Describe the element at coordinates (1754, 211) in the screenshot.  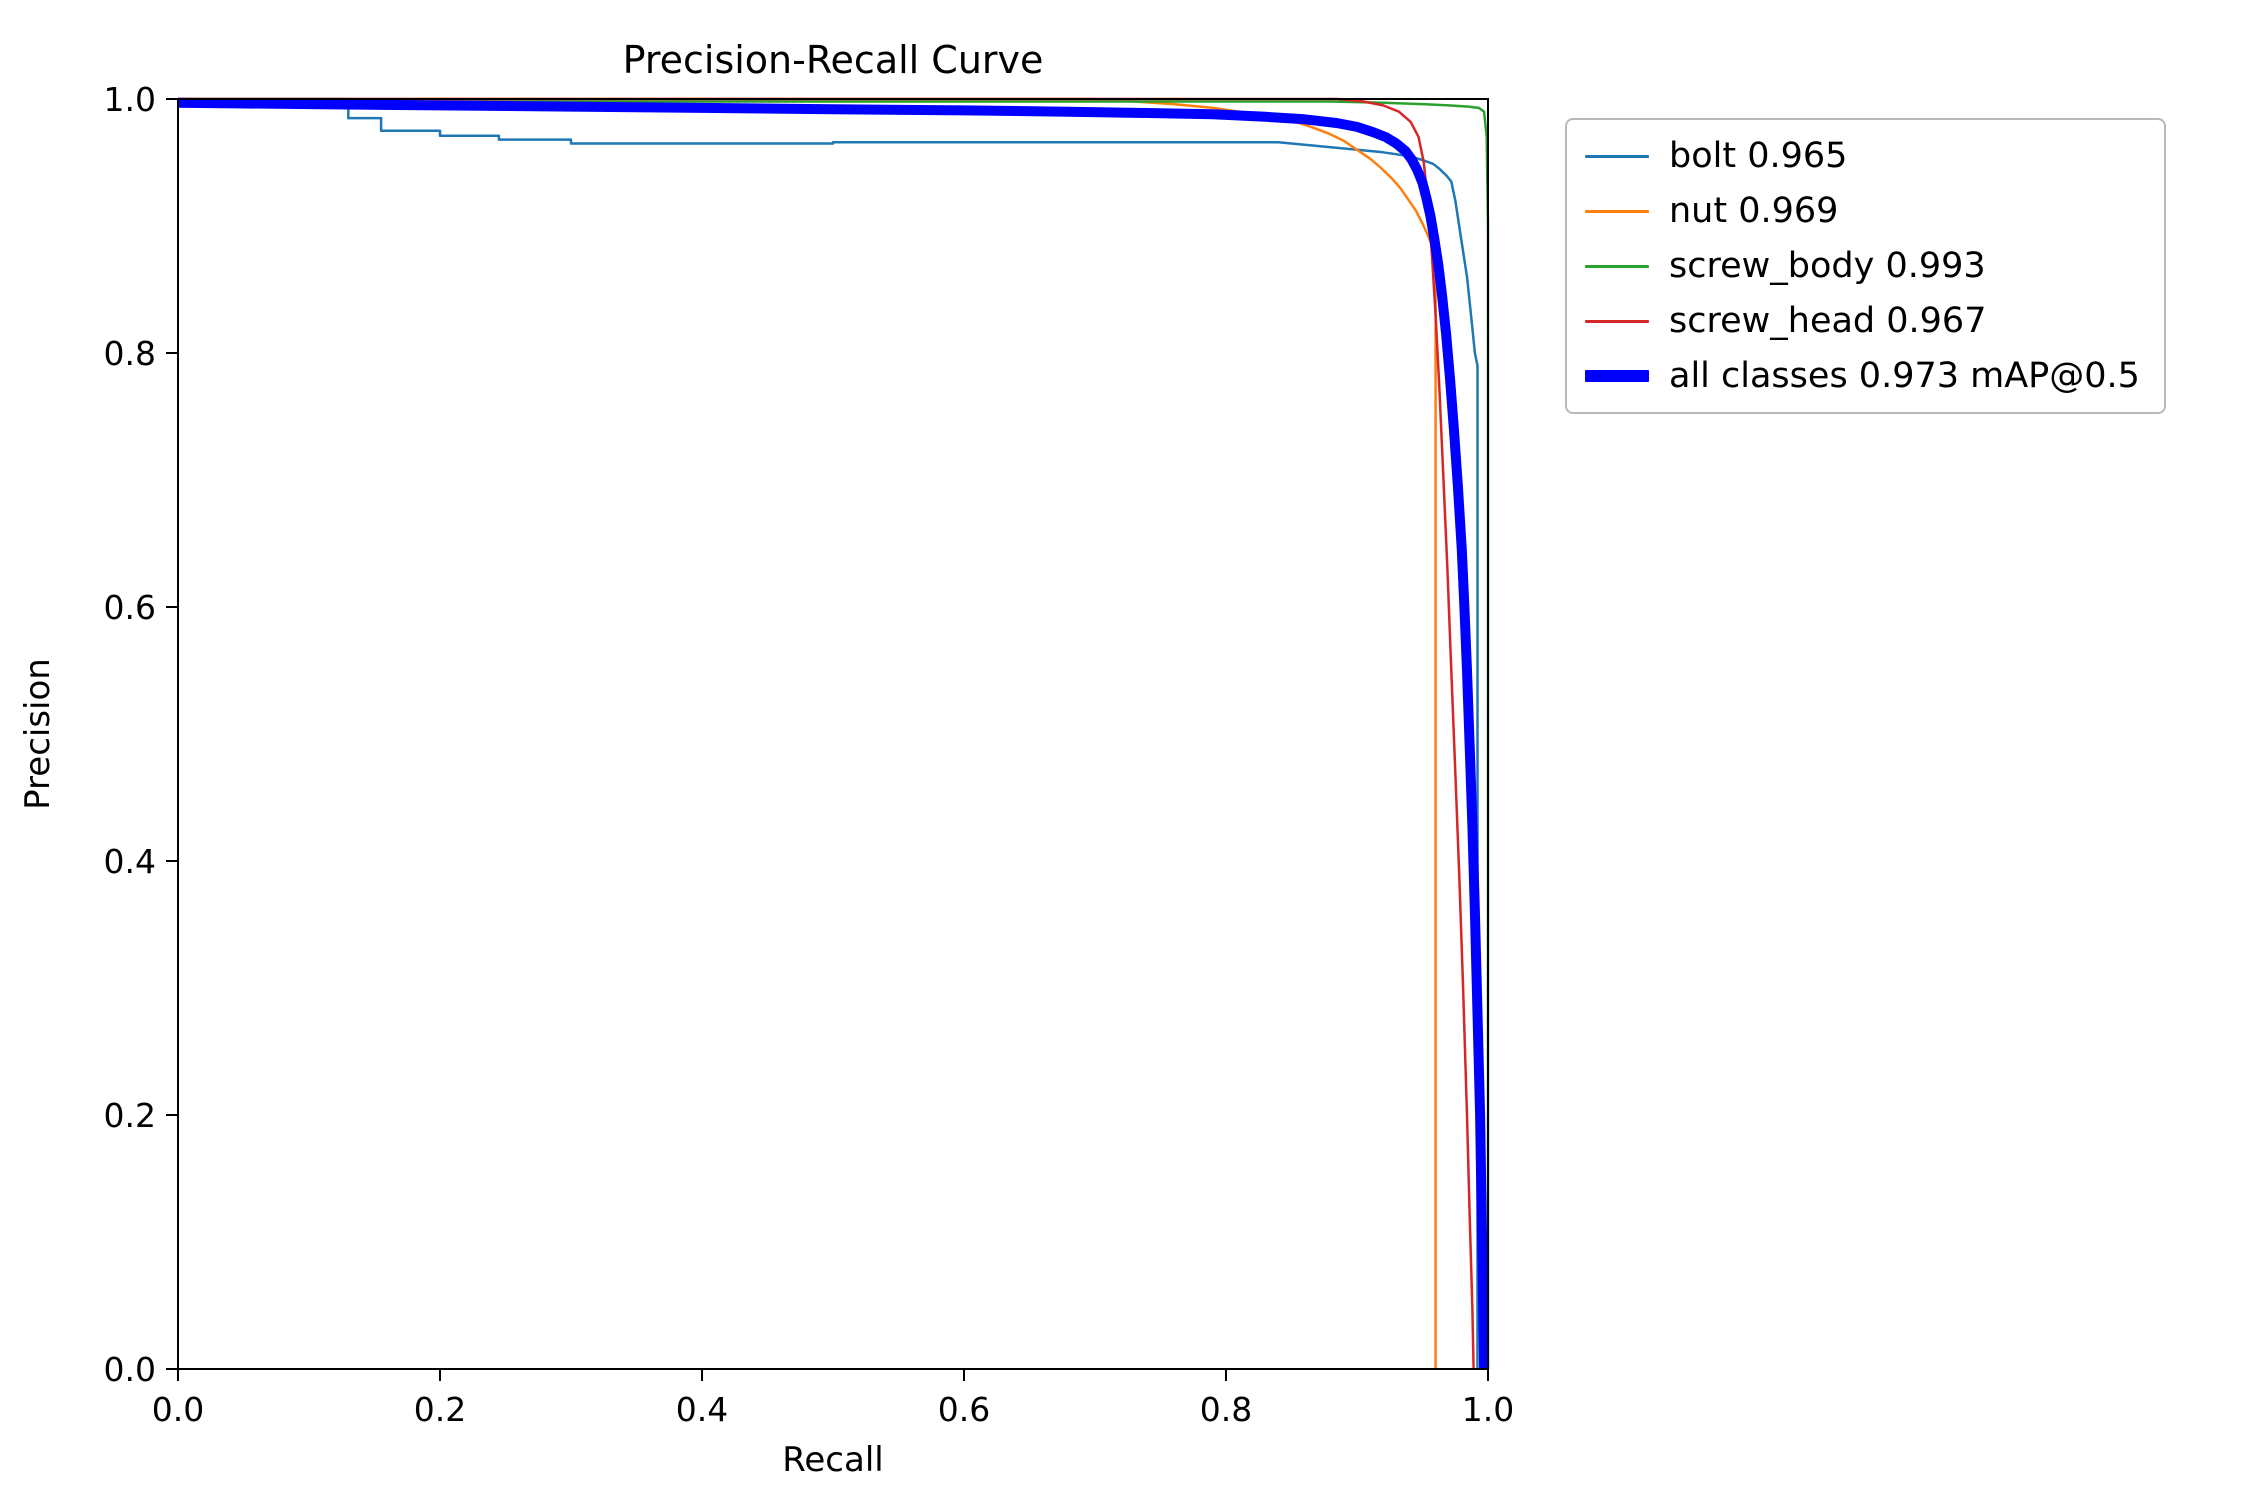
I see `legend-label: nut 0.969` at that location.